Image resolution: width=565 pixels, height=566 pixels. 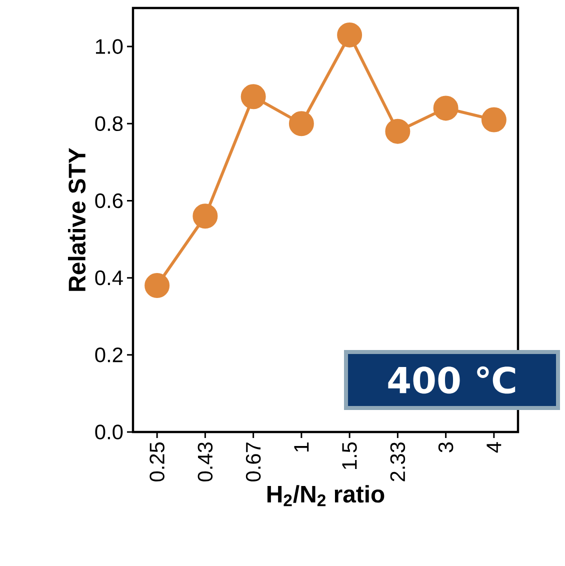 What do you see at coordinates (325, 495) in the screenshot?
I see `x-axis-title: H$_{2}$/N$_{2}$ ratio` at bounding box center [325, 495].